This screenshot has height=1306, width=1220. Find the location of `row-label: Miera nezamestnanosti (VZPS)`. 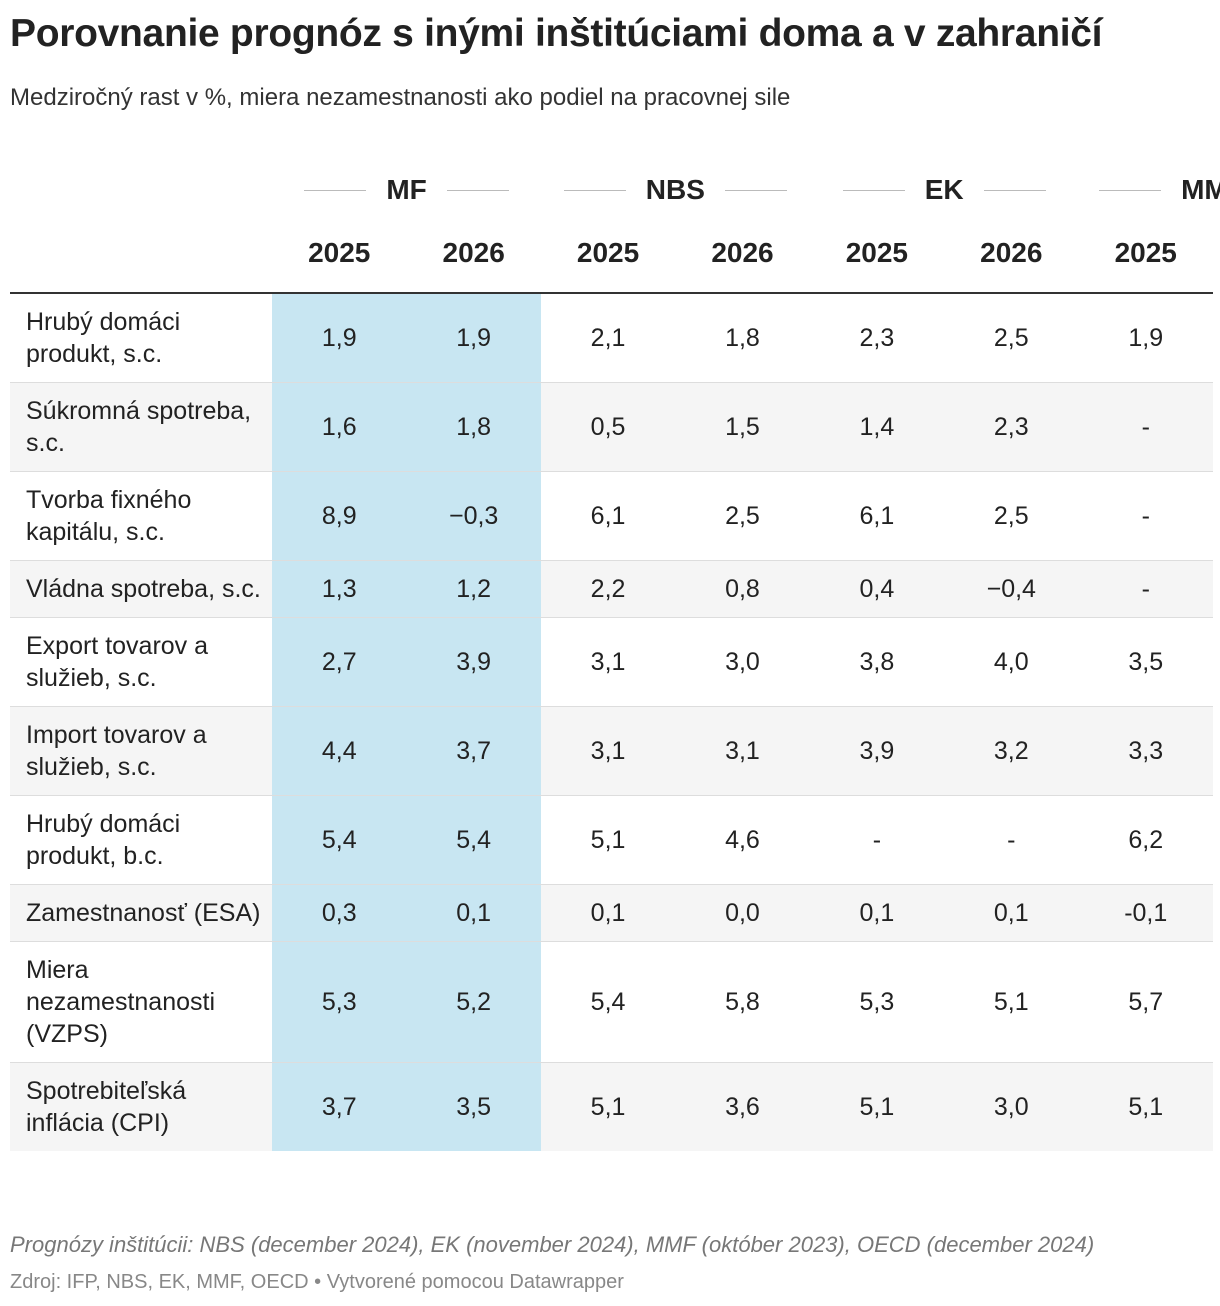

row-label: Miera nezamestnanosti (VZPS) is located at coordinates (141, 1002).